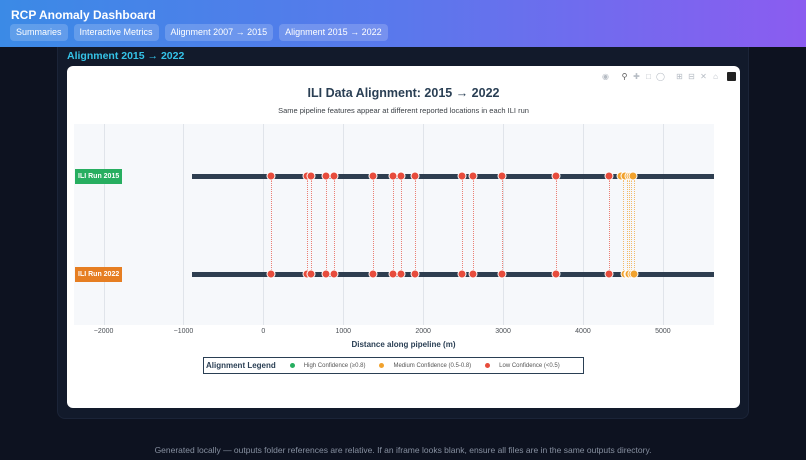  I want to click on pipeline-2022, so click(453, 274).